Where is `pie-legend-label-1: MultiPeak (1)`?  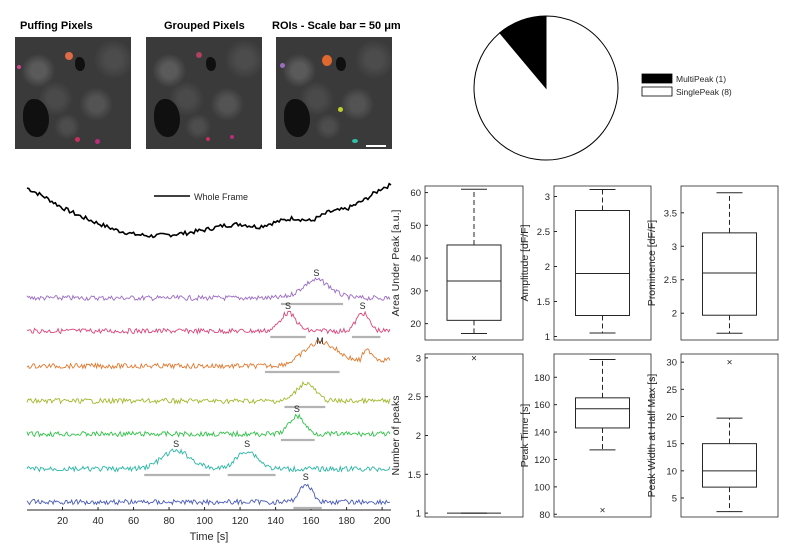
pie-legend-label-1: MultiPeak (1) is located at coordinates (701, 79).